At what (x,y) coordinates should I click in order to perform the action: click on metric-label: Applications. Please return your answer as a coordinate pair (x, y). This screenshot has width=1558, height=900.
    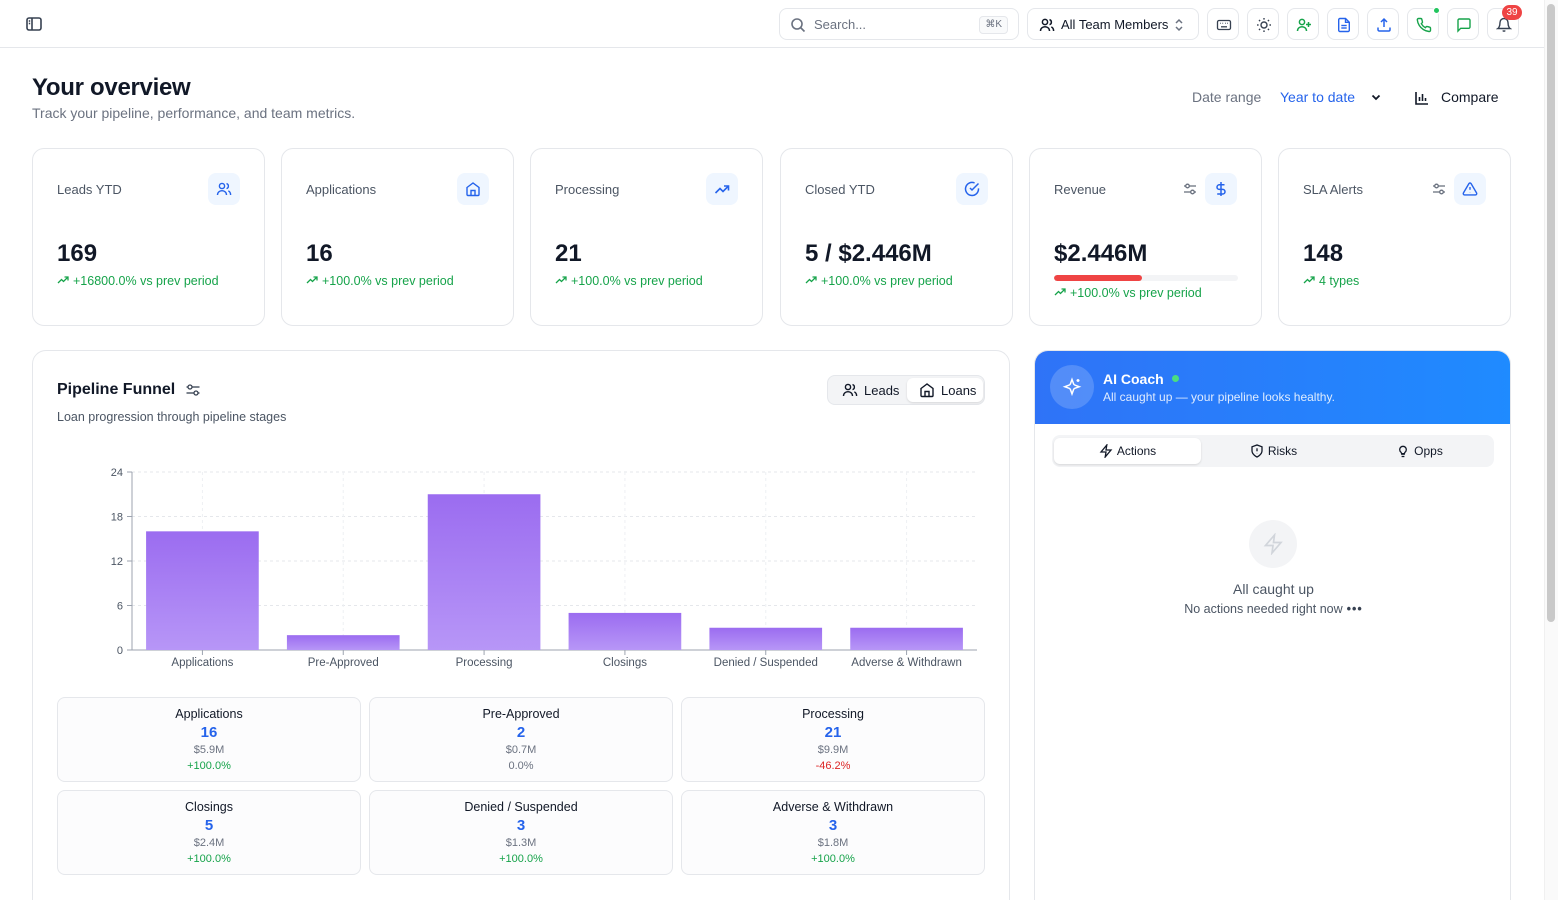
    Looking at the image, I should click on (341, 189).